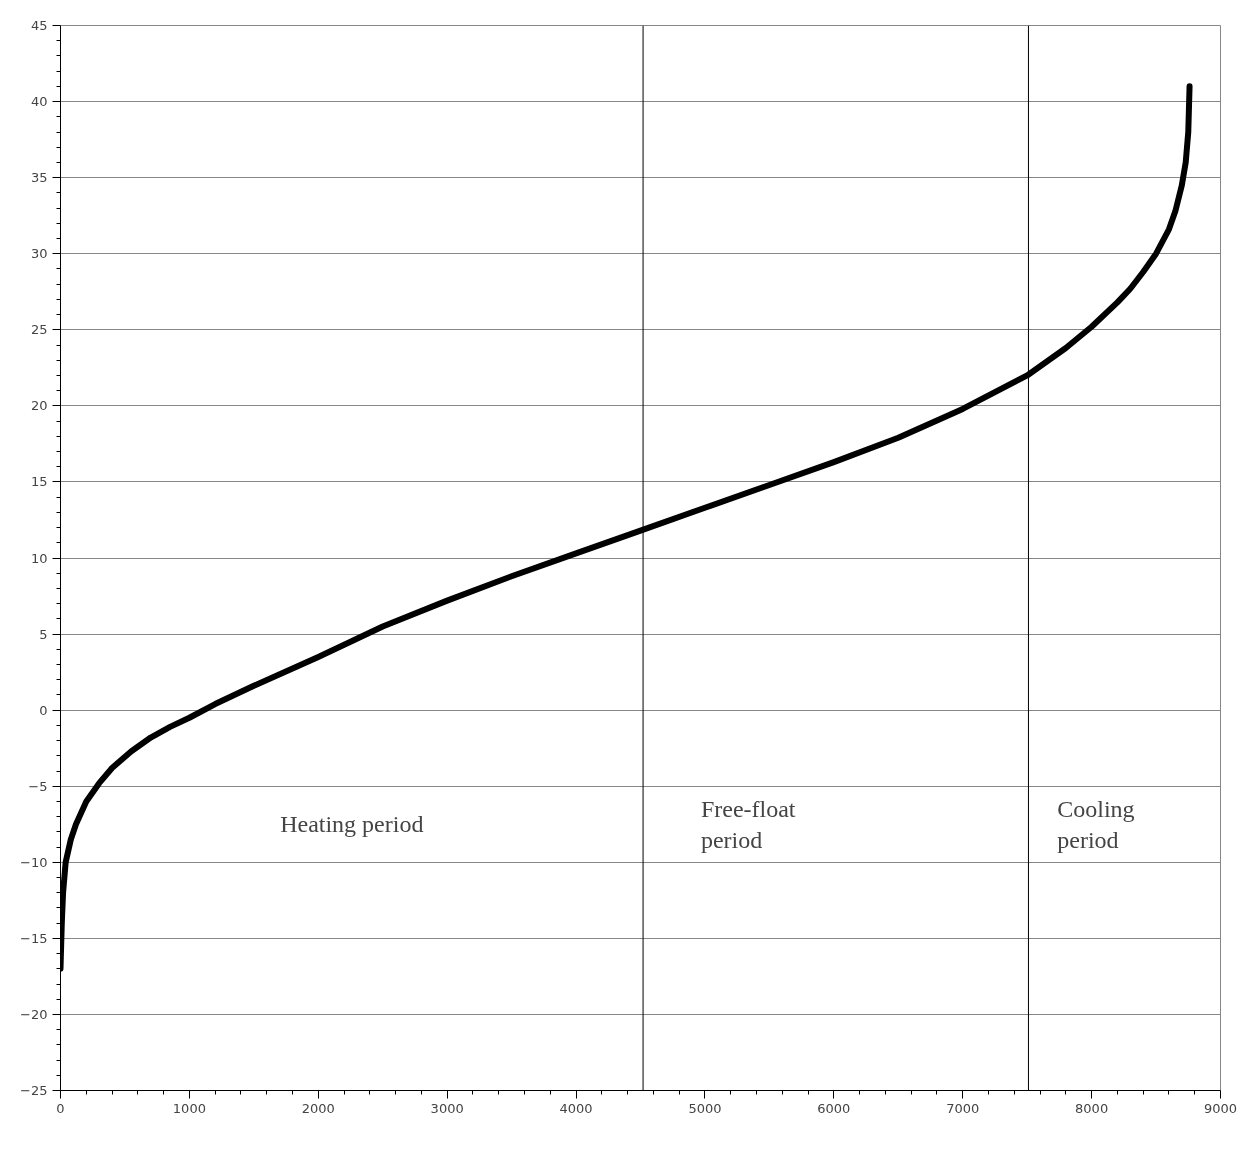 The height and width of the screenshot is (1152, 1259). Describe the element at coordinates (834, 1108) in the screenshot. I see `x-tick-label: 6000` at that location.